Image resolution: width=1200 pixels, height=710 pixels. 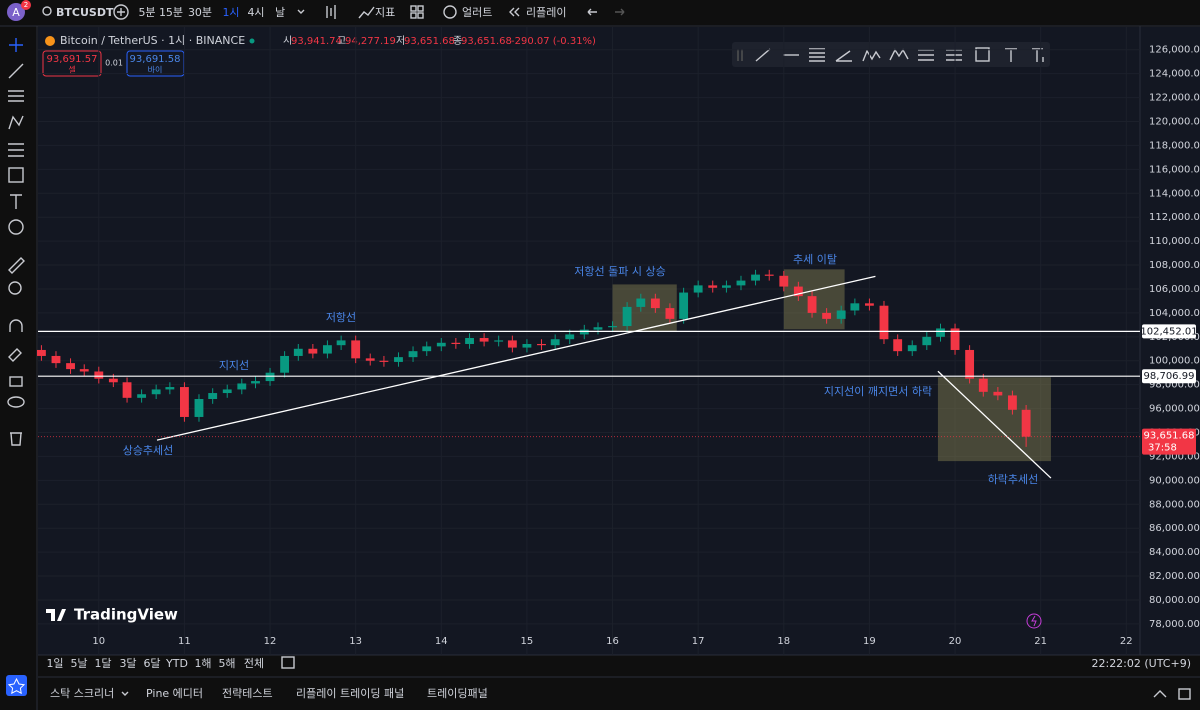 What do you see at coordinates (341, 41) in the screenshot?
I see `ohlc-label: 고` at bounding box center [341, 41].